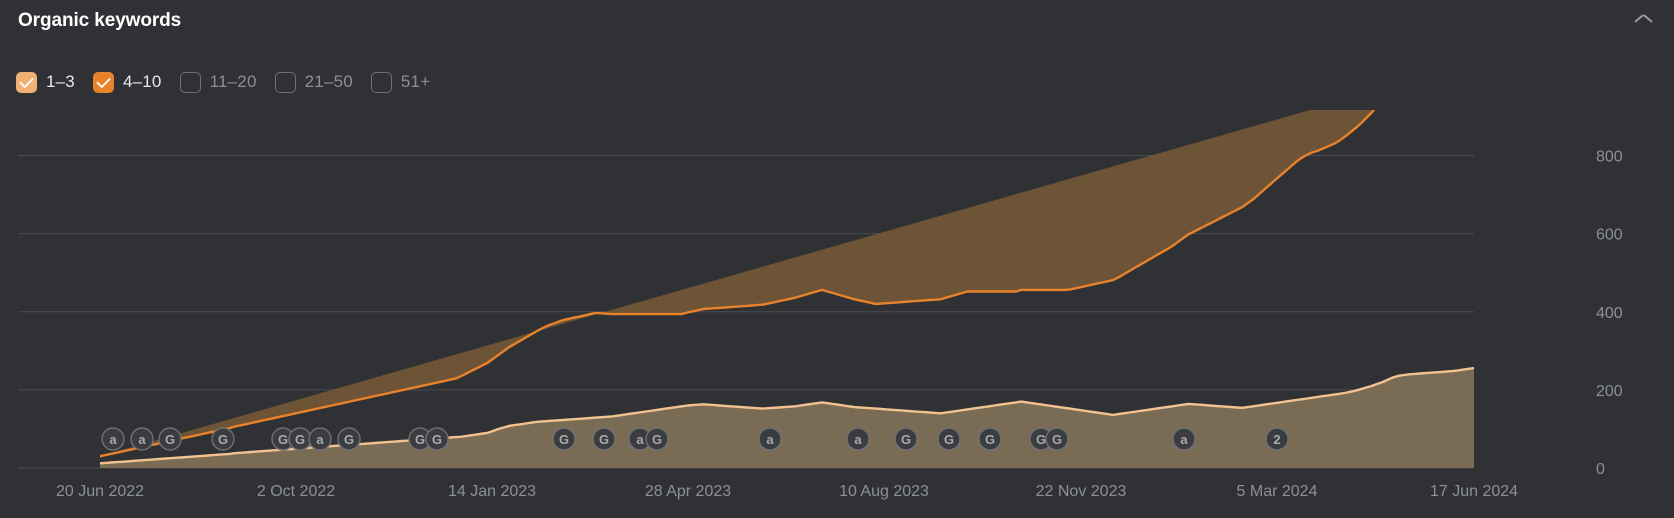 The image size is (1674, 518). I want to click on event-marker-cluster: 2, so click(1277, 439).